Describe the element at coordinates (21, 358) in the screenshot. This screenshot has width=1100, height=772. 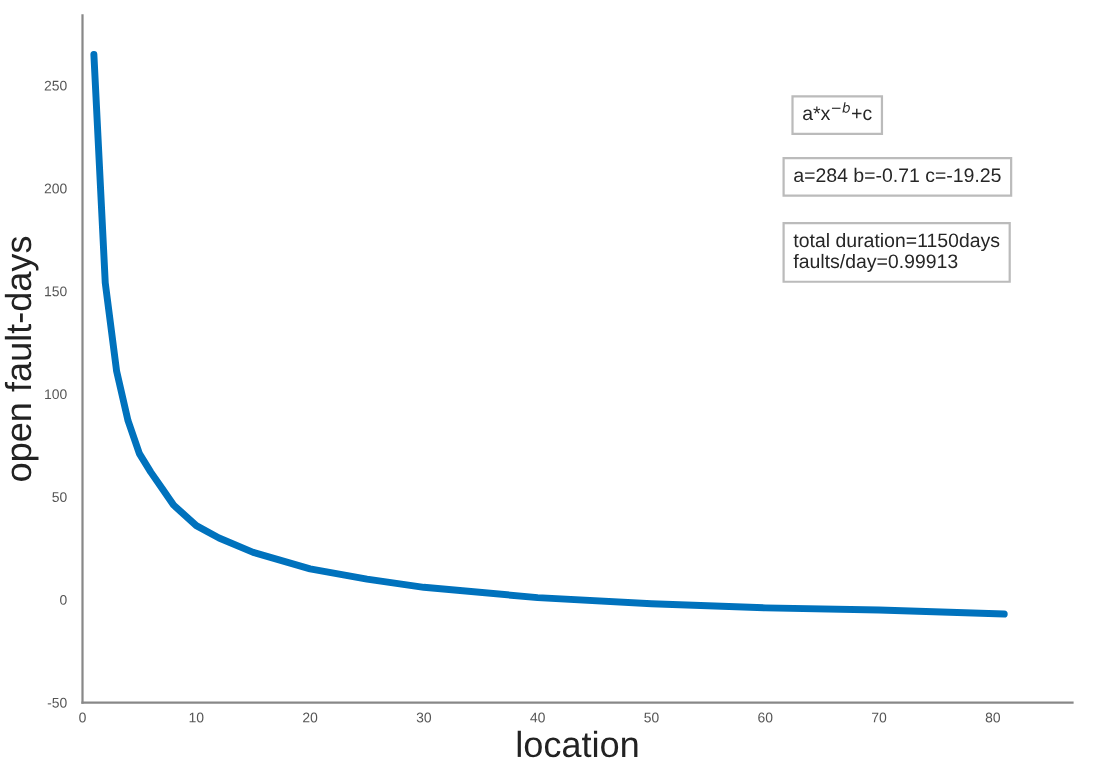
I see `y-axis-title: open fault-days` at that location.